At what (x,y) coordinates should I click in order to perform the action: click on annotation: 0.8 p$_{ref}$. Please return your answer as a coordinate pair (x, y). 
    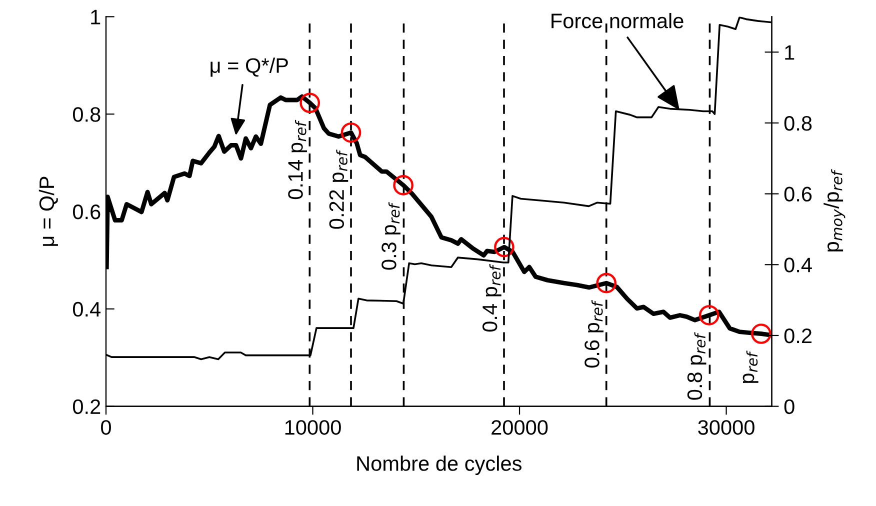
    Looking at the image, I should click on (696, 366).